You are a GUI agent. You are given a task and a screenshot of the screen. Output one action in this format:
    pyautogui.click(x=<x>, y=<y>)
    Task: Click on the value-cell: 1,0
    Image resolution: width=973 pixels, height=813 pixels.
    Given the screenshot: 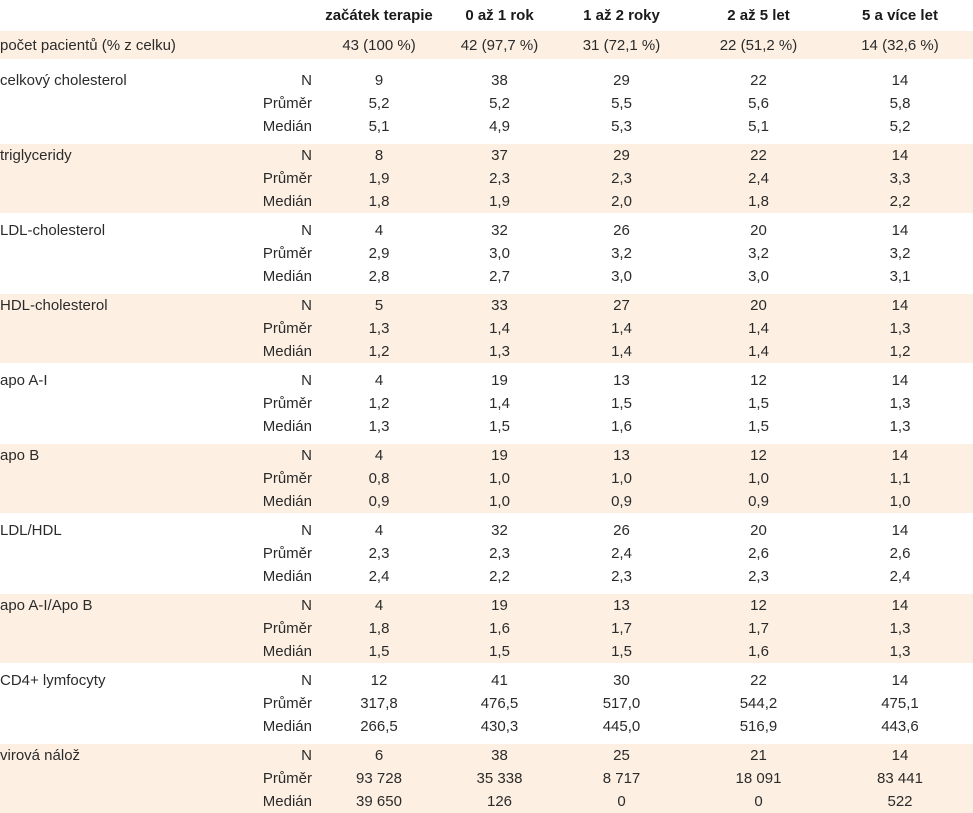 What is the action you would take?
    pyautogui.click(x=499, y=478)
    